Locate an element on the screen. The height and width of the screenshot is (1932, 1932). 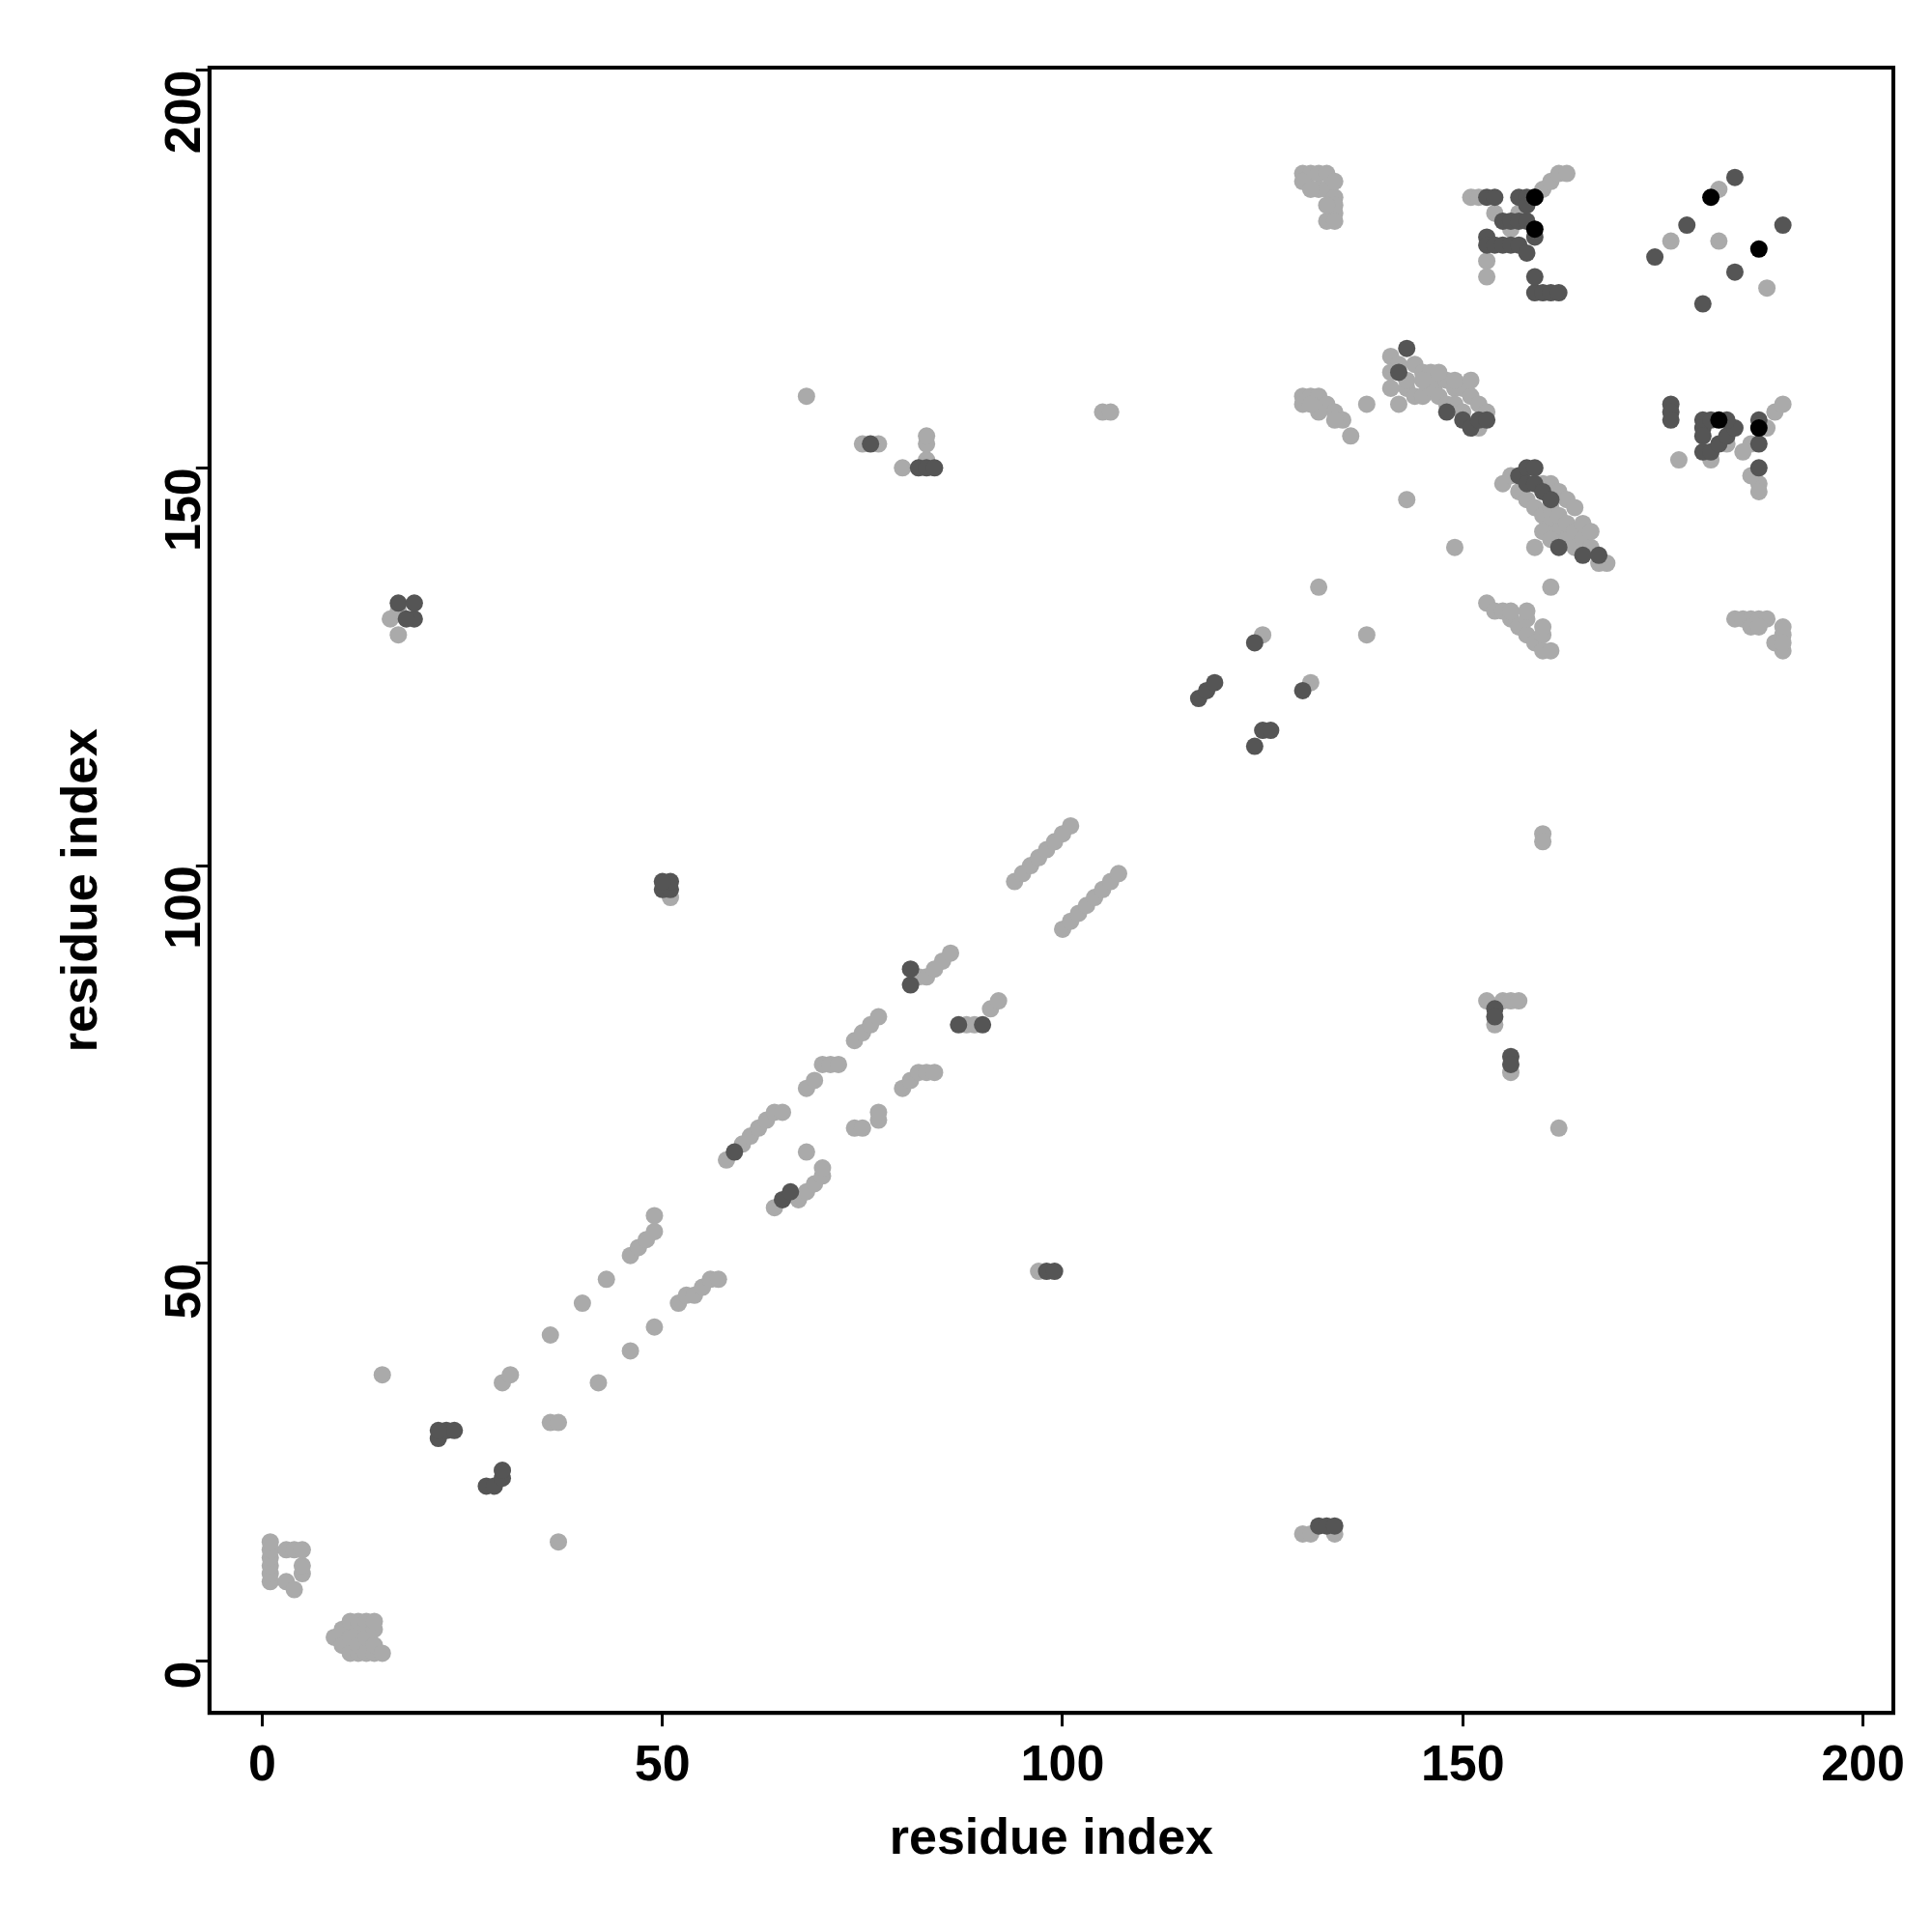
y-tick-label: 200 is located at coordinates (183, 112).